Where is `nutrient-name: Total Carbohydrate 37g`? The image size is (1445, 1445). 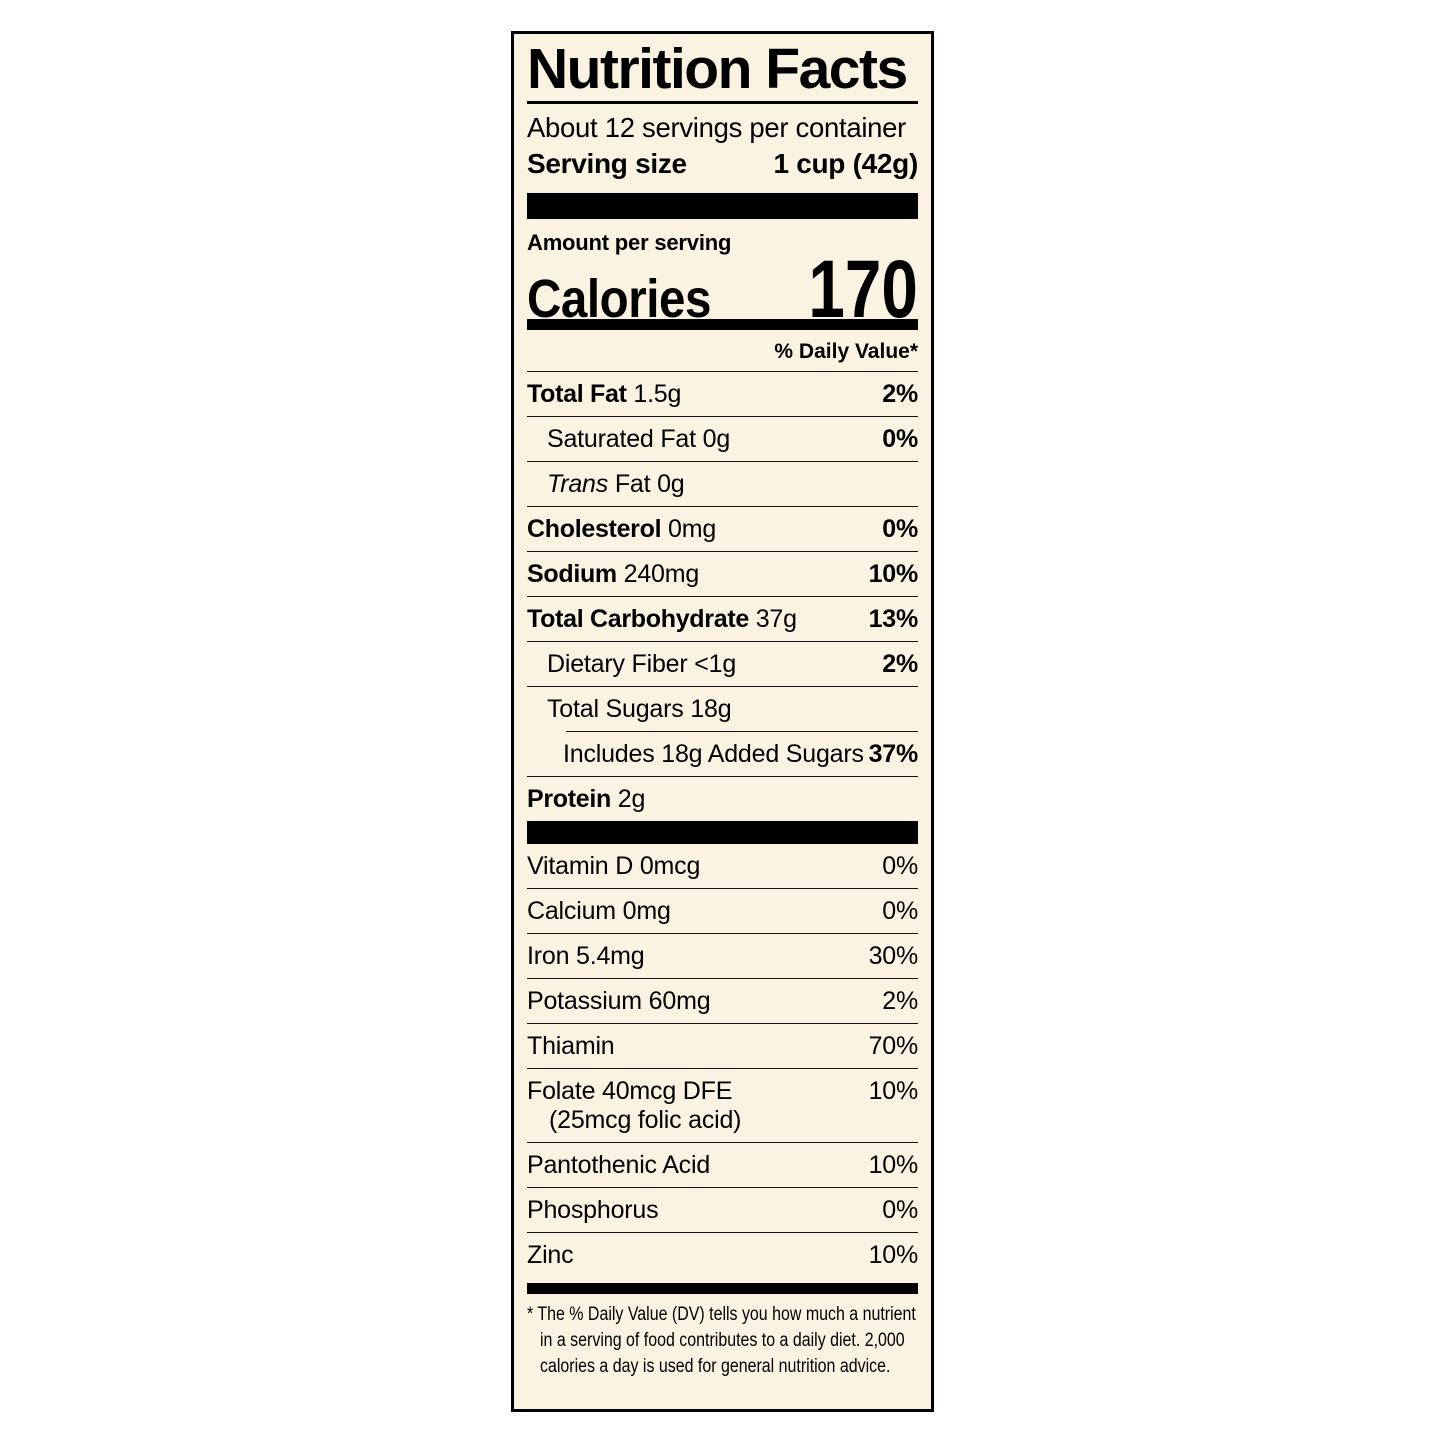
nutrient-name: Total Carbohydrate 37g is located at coordinates (662, 618).